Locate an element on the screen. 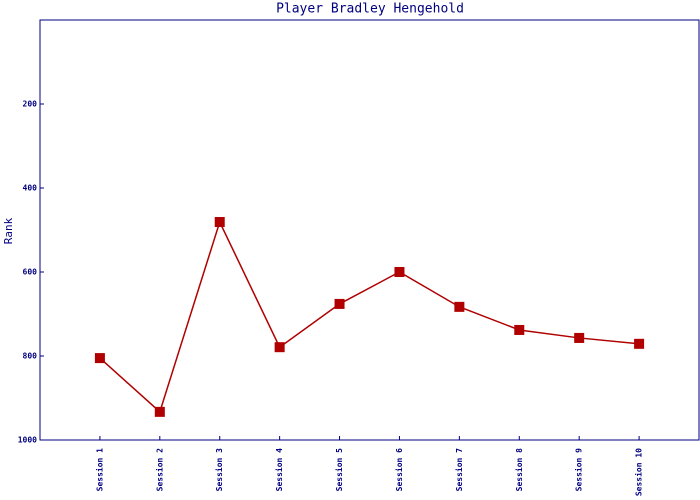 This screenshot has height=500, width=700. x-tick-label: Session 4 is located at coordinates (279, 470).